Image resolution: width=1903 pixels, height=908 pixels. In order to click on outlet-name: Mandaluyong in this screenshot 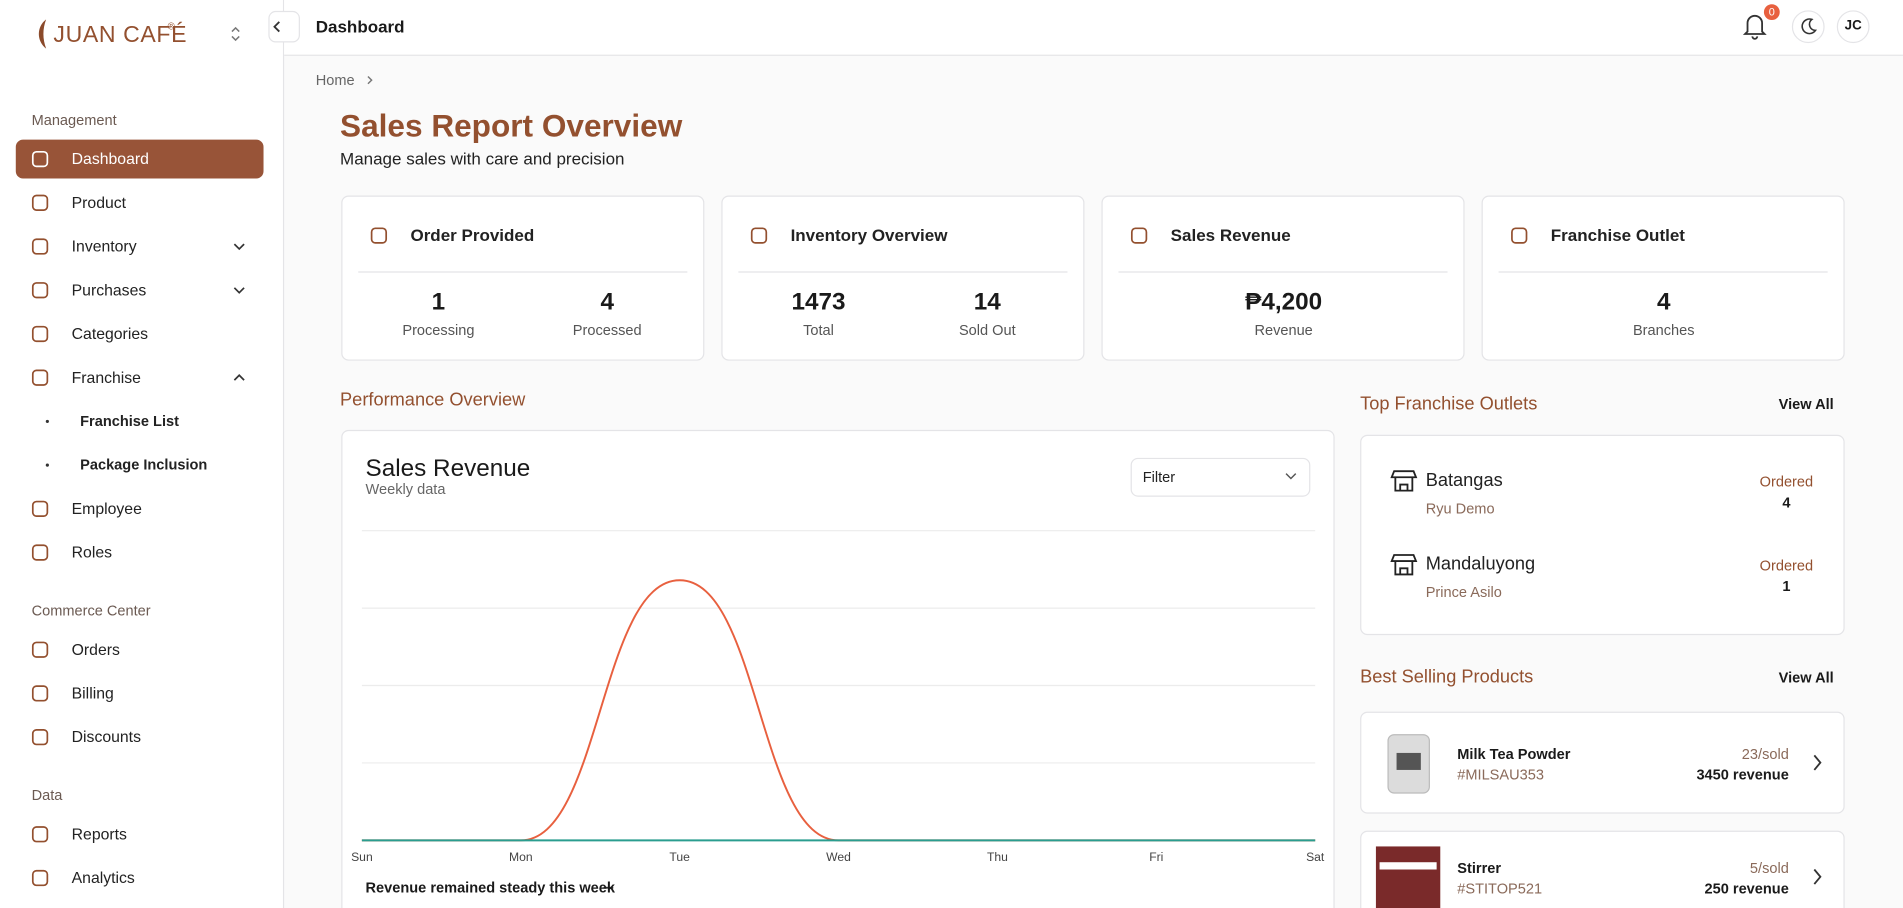, I will do `click(1480, 564)`.